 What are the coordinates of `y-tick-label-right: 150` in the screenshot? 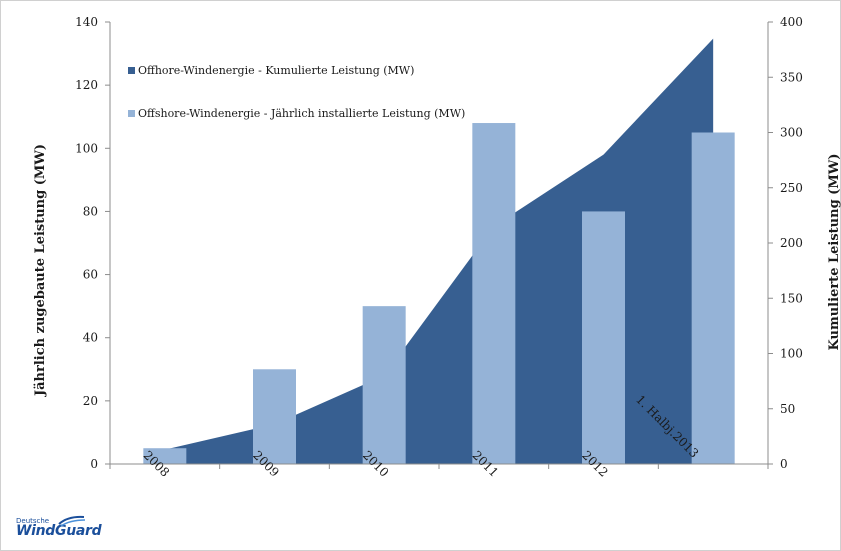 It's located at (791, 298).